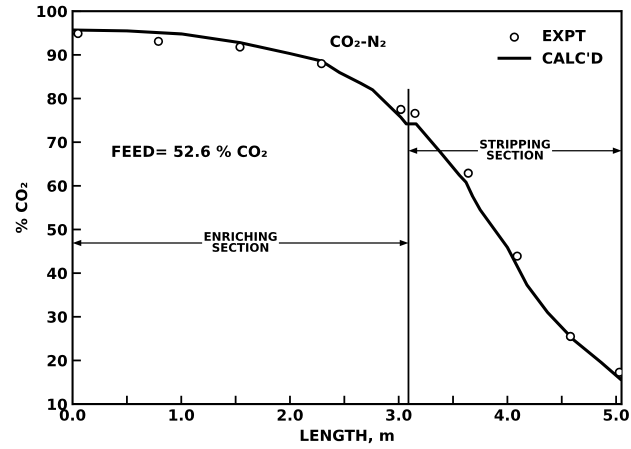 The height and width of the screenshot is (449, 631). I want to click on y-tick-label: 60, so click(57, 186).